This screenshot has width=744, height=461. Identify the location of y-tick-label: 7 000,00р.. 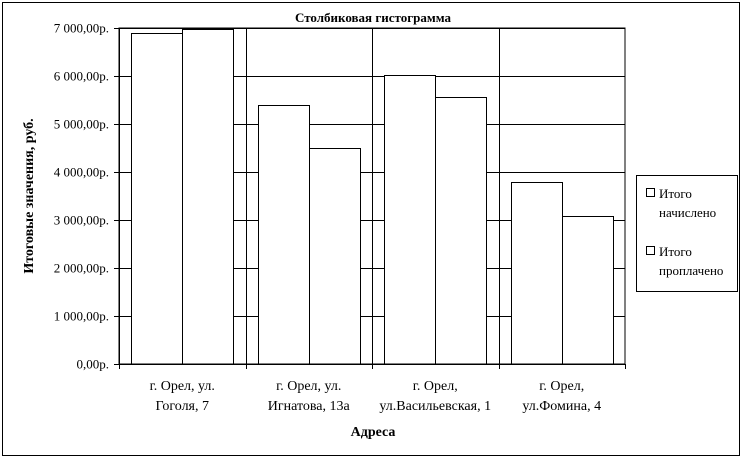
(81, 28).